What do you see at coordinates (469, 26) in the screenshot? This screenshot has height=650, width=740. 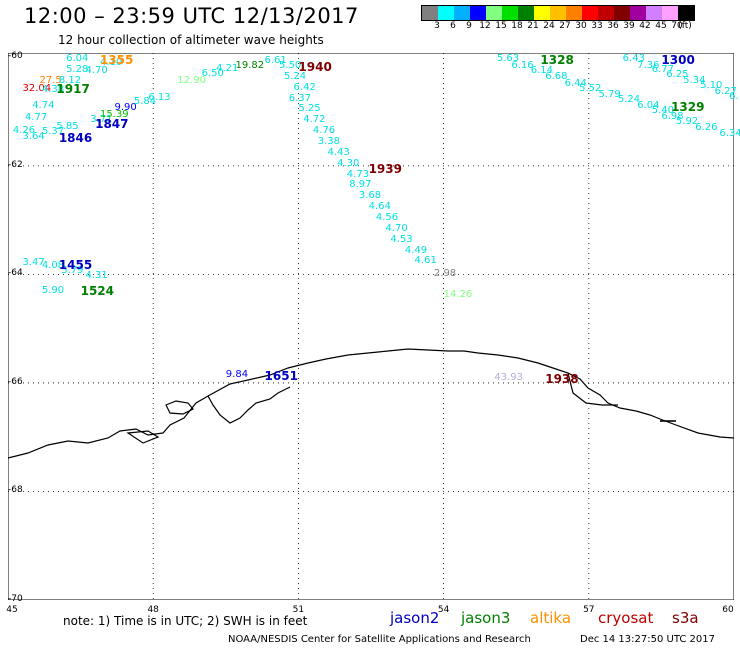 I see `colorbar-label: 9` at bounding box center [469, 26].